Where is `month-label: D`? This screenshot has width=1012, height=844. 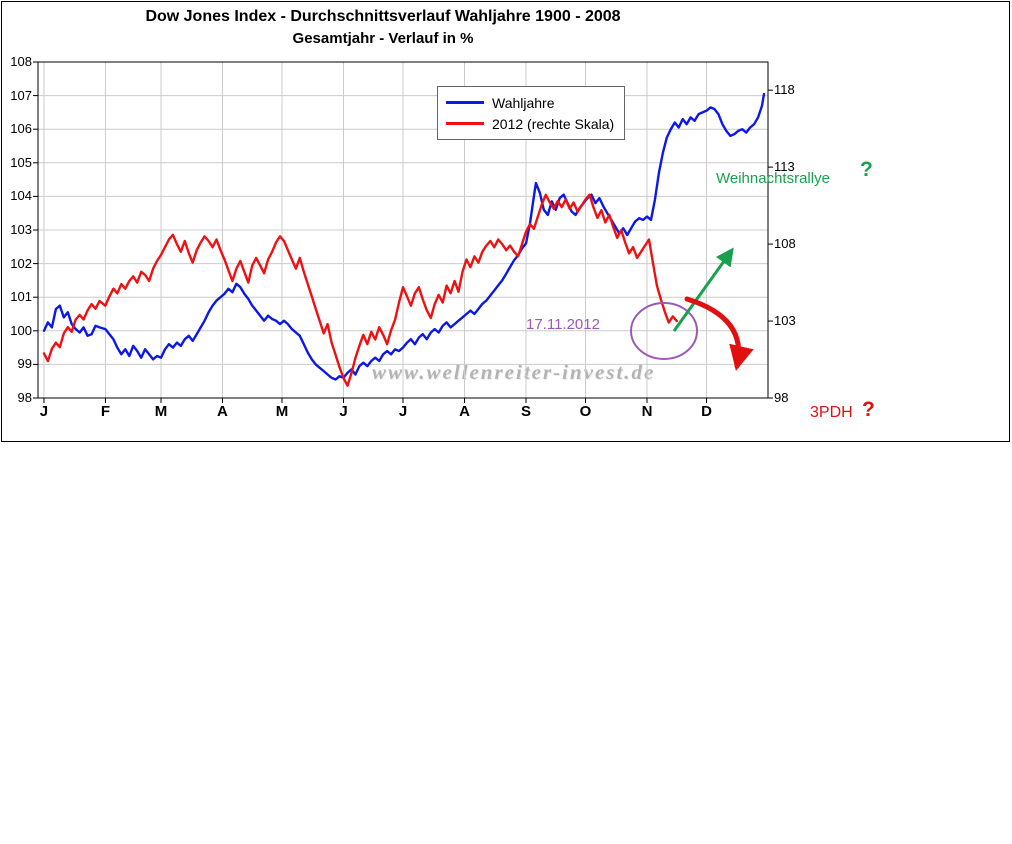
month-label: D is located at coordinates (706, 411).